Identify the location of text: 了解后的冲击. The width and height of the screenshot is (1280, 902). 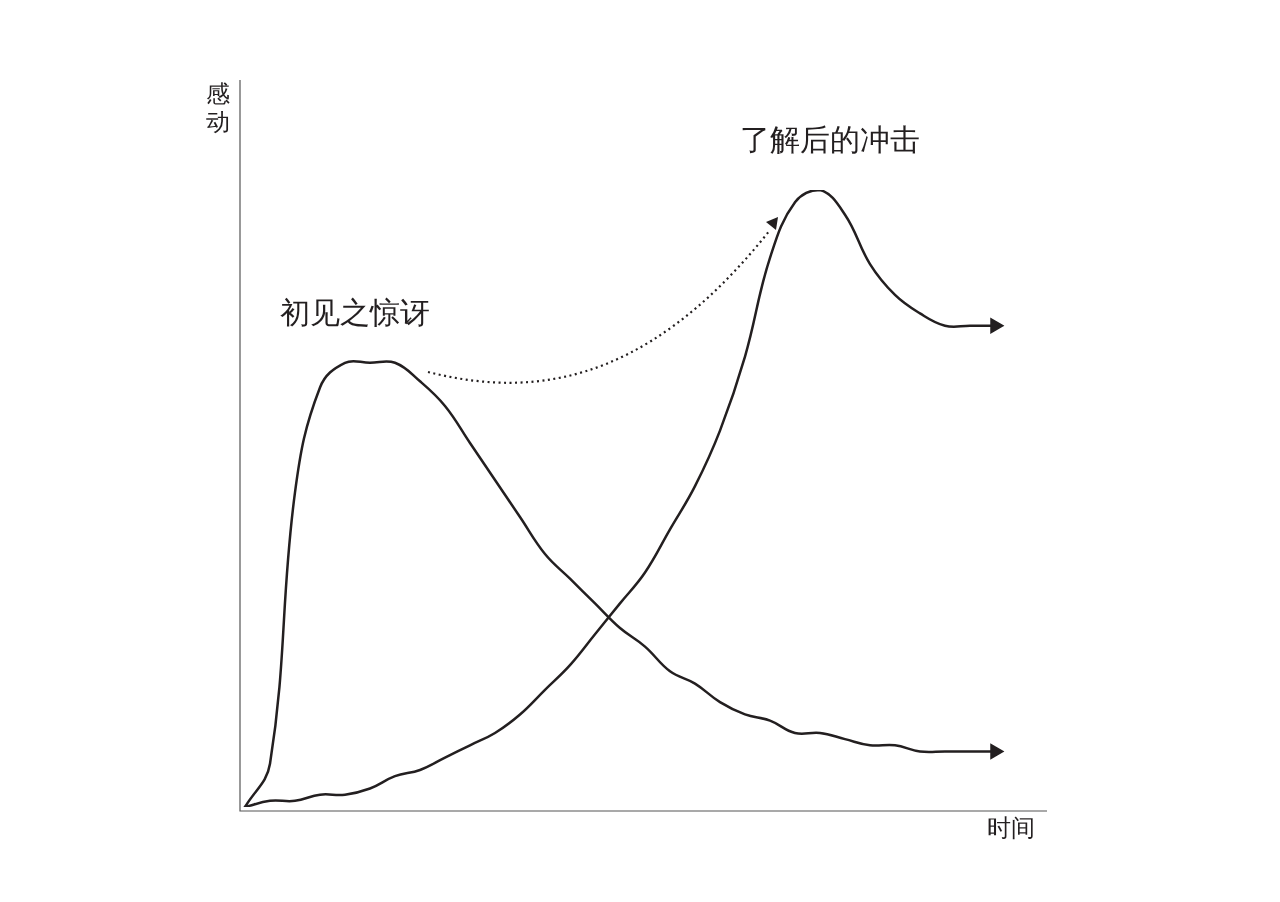
(830, 140).